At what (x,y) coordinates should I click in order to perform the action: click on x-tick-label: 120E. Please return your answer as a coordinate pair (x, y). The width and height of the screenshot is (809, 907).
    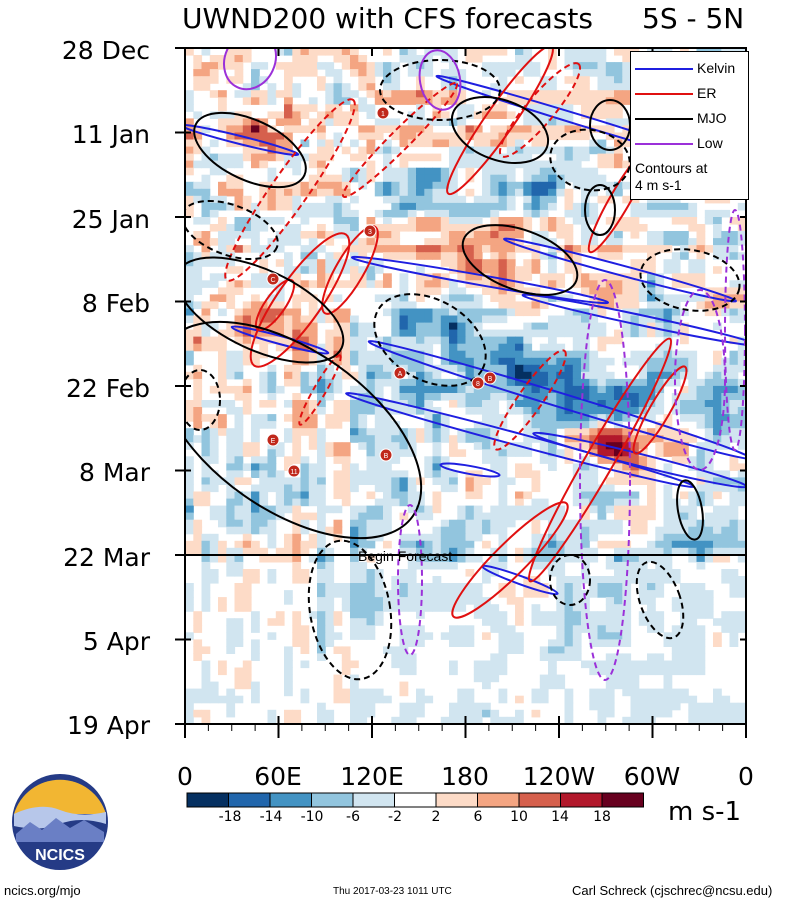
    Looking at the image, I should click on (372, 776).